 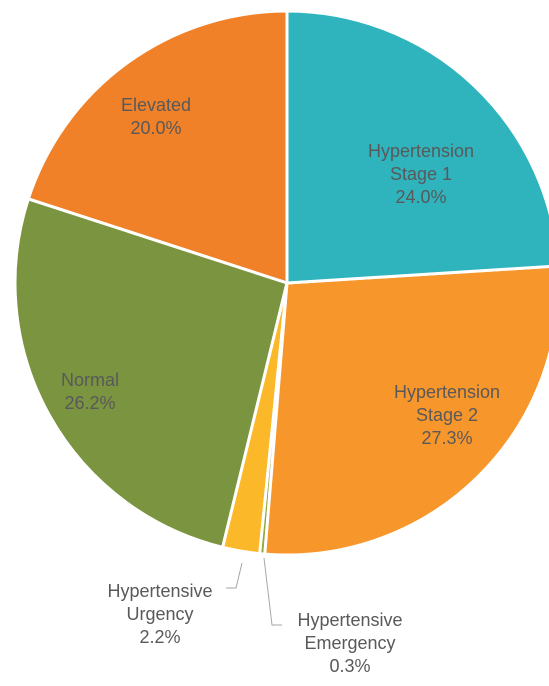 I want to click on category-label: Elevated, so click(x=156, y=105).